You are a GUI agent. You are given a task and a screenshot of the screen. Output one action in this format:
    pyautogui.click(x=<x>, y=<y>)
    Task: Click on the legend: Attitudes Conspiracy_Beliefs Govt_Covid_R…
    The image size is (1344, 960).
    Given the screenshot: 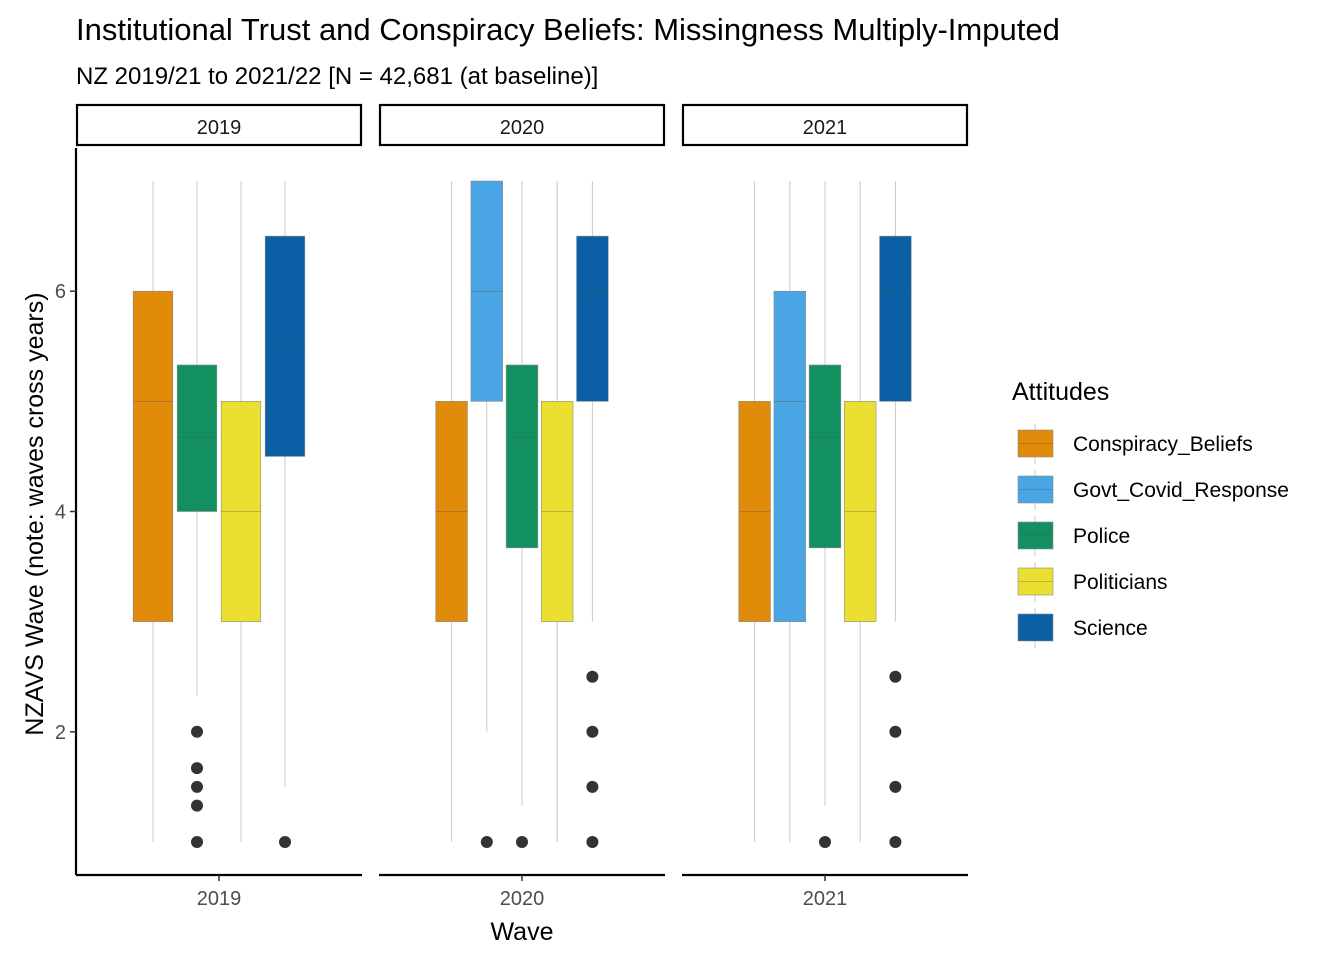 What is the action you would take?
    pyautogui.click(x=1150, y=513)
    